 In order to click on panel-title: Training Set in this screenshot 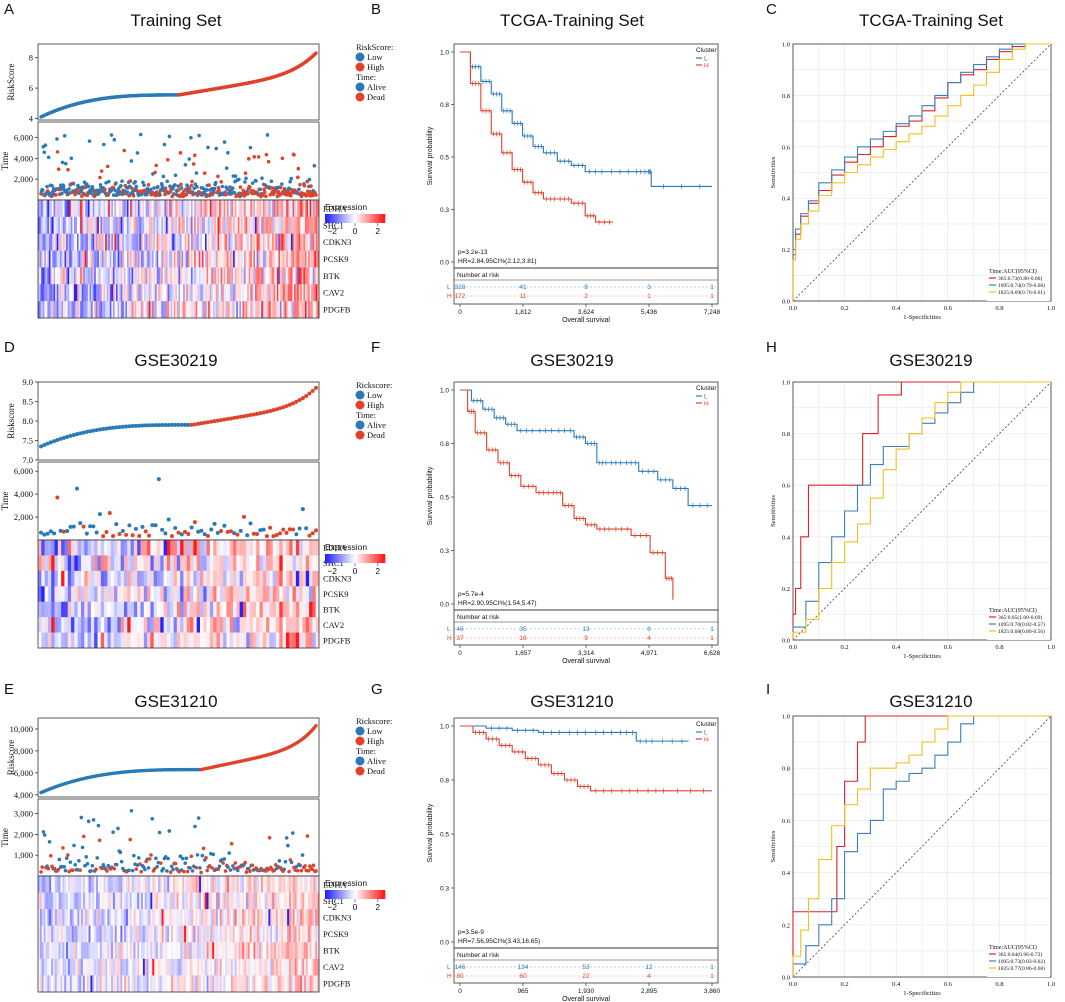, I will do `click(175, 20)`.